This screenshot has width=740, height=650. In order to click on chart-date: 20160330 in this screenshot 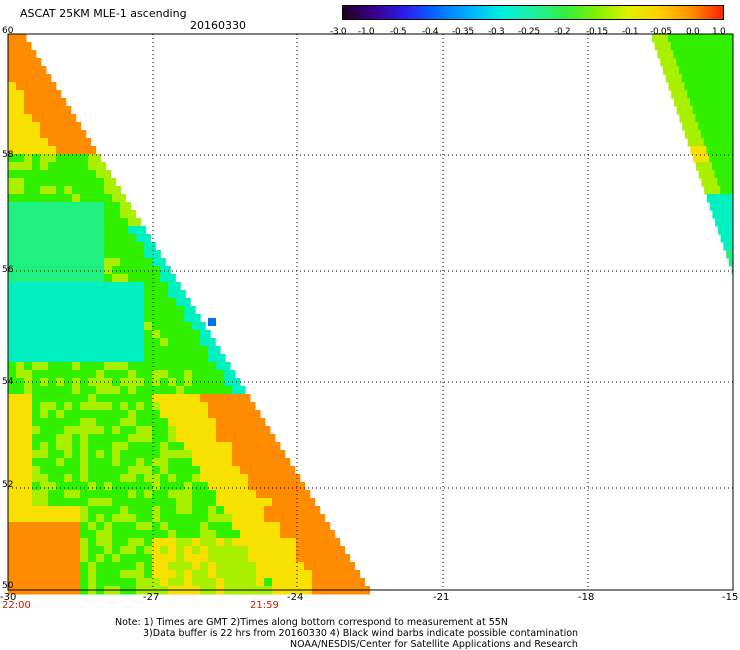, I will do `click(218, 25)`.